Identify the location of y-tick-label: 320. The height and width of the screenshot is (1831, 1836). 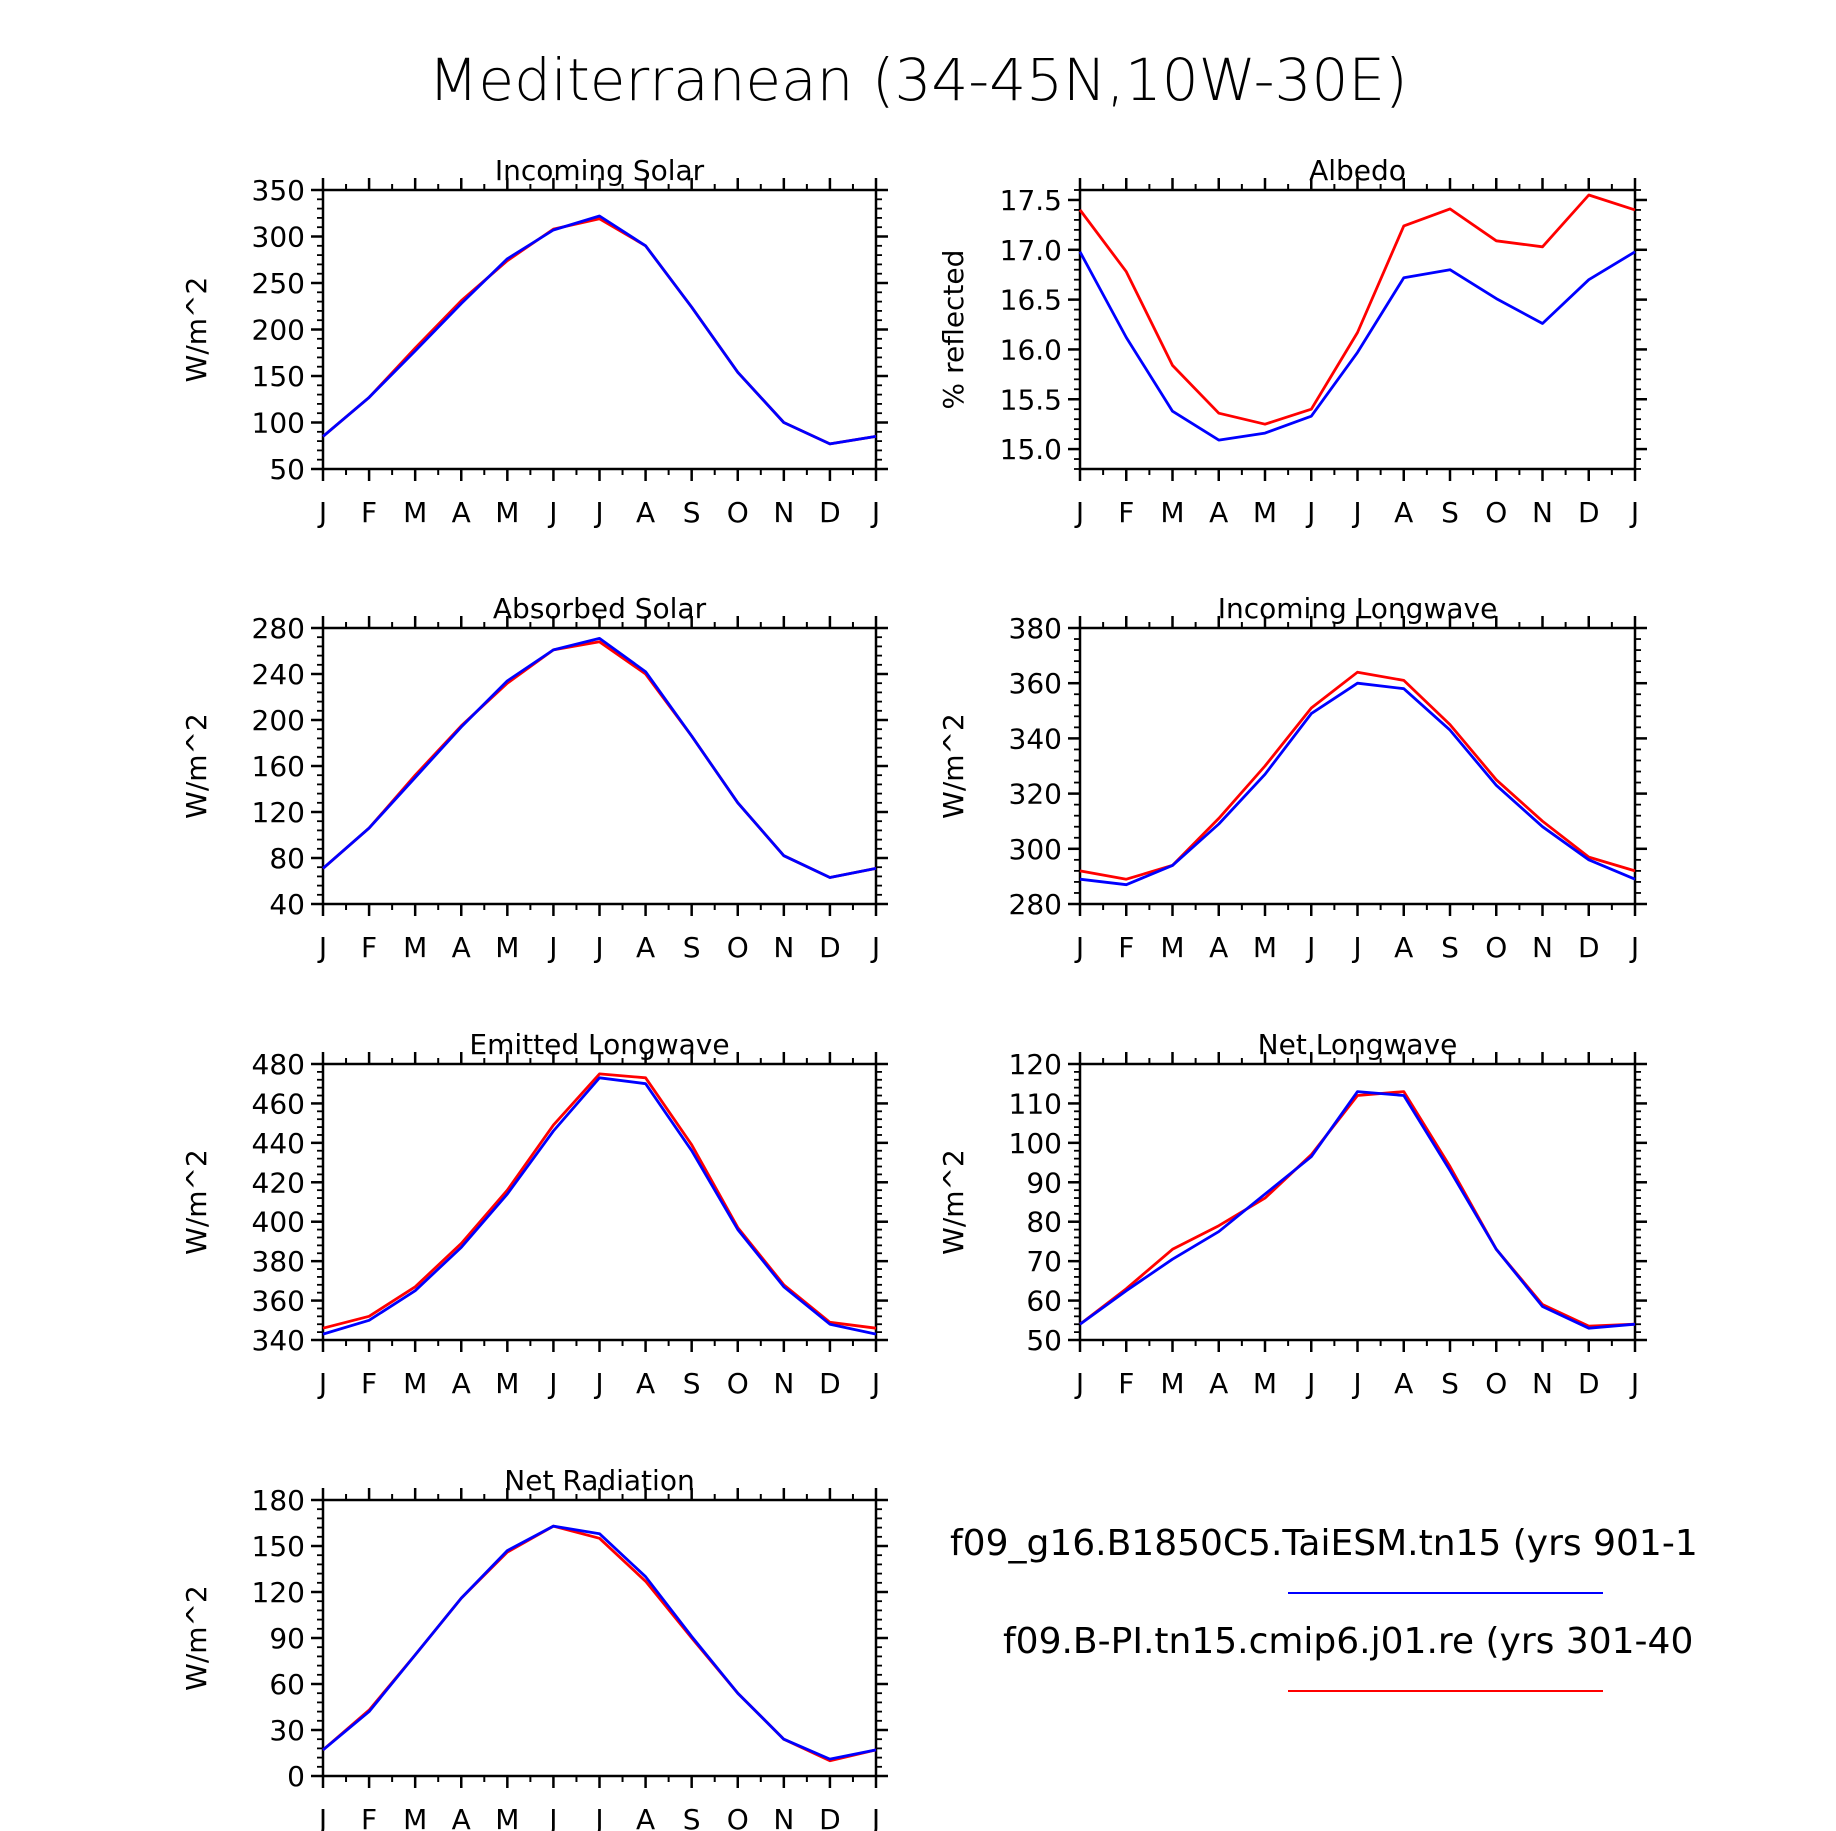
(1035, 794).